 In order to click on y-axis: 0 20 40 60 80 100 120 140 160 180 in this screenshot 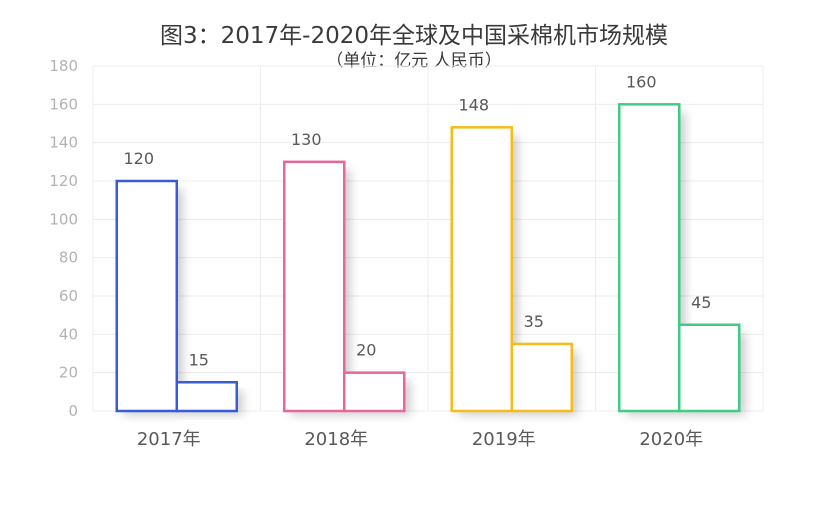, I will do `click(63, 238)`.